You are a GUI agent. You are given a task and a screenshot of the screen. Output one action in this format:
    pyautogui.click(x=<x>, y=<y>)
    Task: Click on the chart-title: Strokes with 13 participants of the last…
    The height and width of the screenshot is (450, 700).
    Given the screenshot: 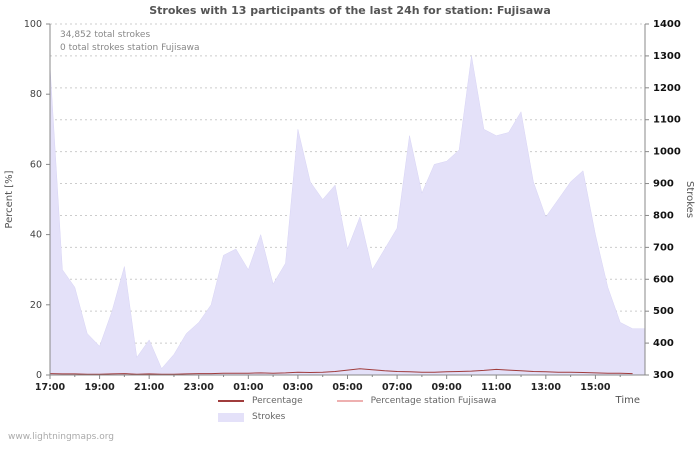 What is the action you would take?
    pyautogui.click(x=350, y=10)
    